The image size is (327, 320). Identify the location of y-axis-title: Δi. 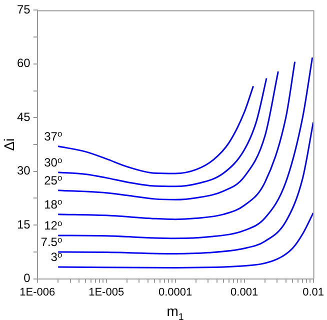
(9, 144).